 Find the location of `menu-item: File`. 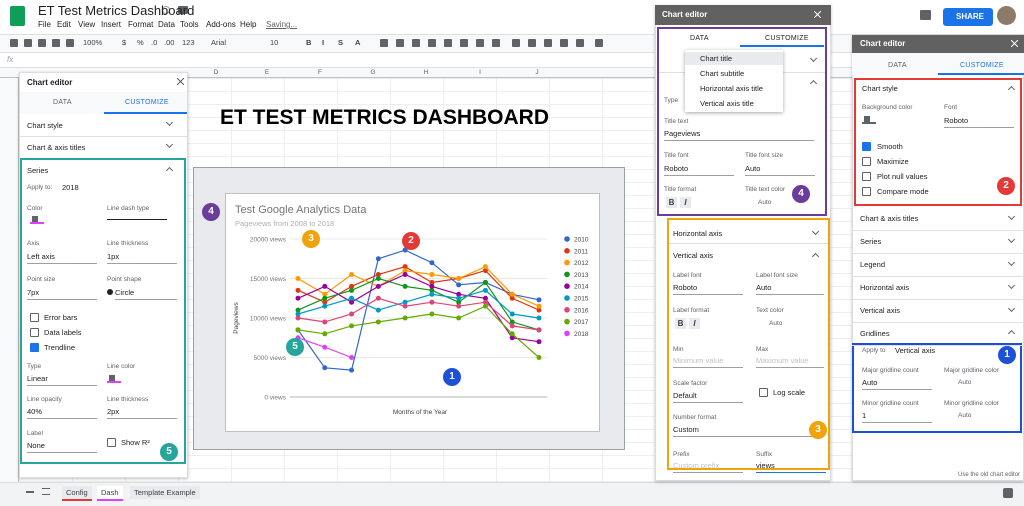

menu-item: File is located at coordinates (44, 24).